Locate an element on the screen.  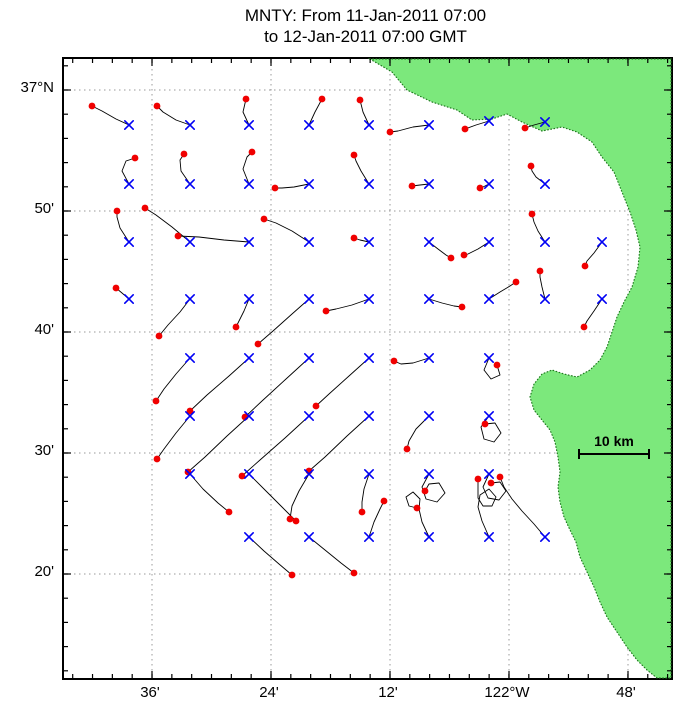
x-tick-label: 36' is located at coordinates (150, 692).